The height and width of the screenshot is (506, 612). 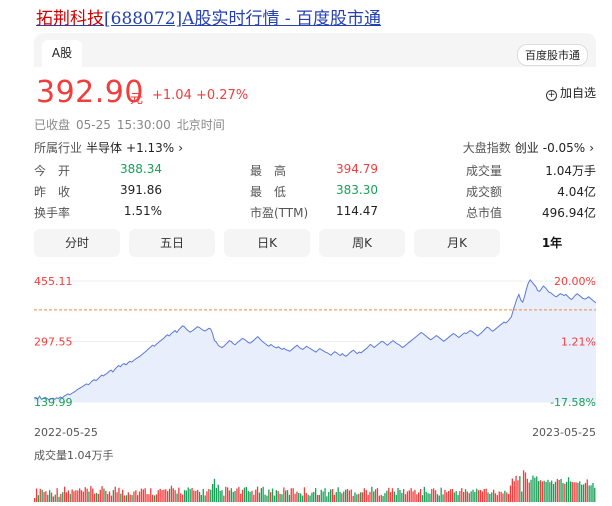 I want to click on stat-label: 今 开, so click(x=52, y=171).